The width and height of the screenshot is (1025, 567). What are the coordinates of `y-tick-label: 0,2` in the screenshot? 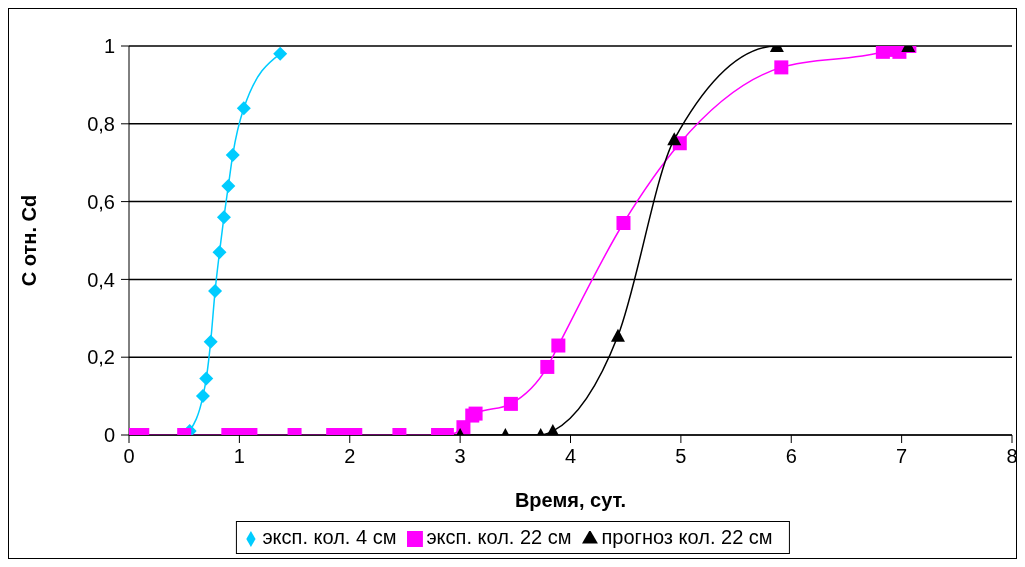 It's located at (101, 357).